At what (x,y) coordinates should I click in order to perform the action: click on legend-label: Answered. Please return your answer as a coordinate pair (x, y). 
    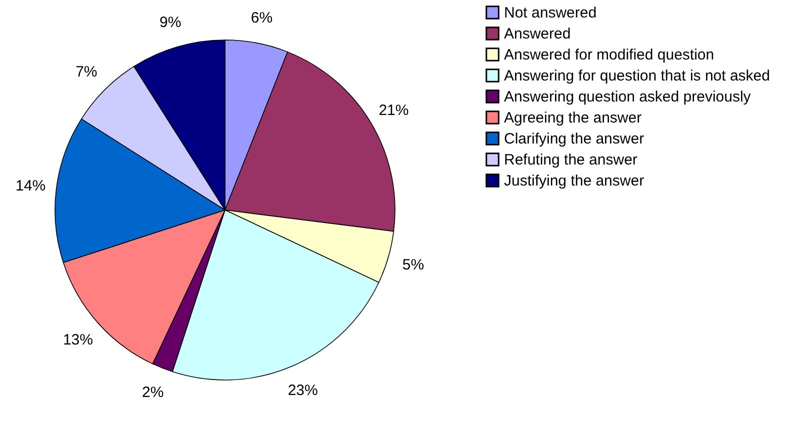
    Looking at the image, I should click on (537, 34).